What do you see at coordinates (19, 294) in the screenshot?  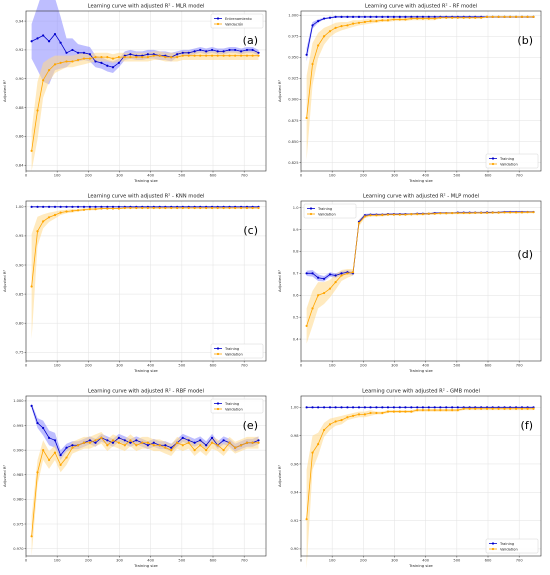 I see `y-tick-label: 0.85` at bounding box center [19, 294].